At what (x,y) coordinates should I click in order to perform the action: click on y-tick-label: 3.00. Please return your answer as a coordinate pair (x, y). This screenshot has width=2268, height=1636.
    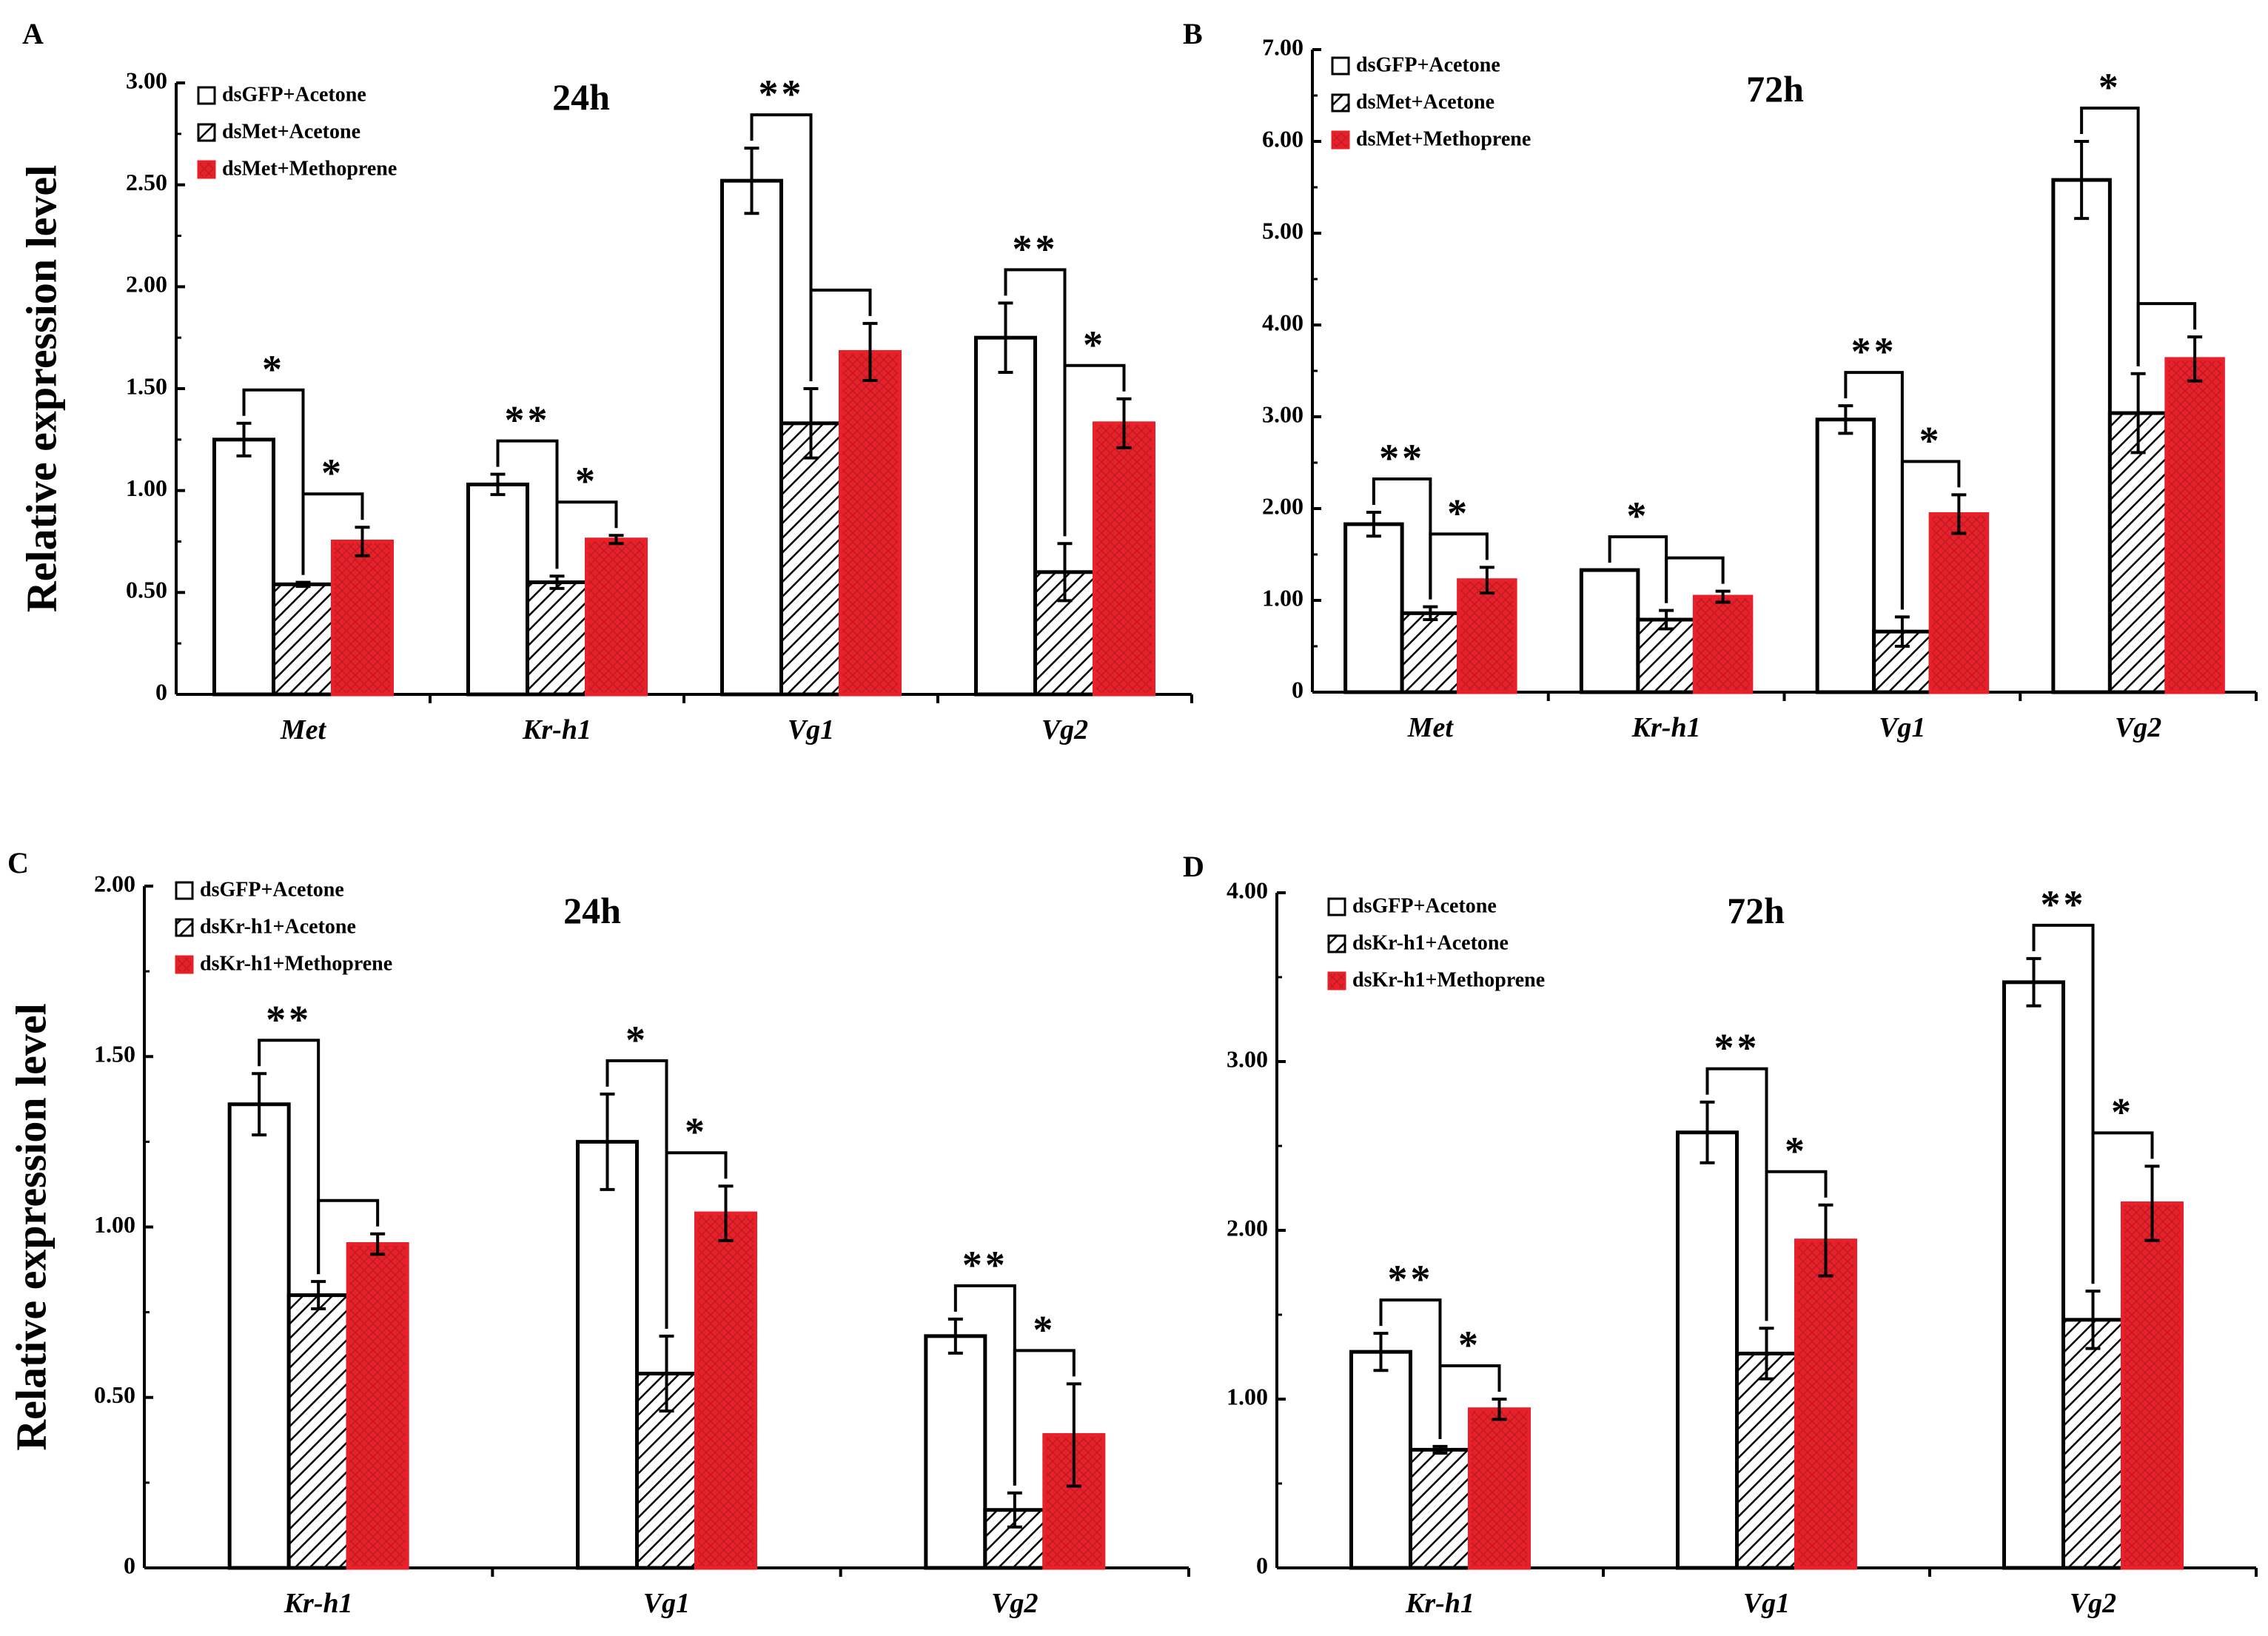
    Looking at the image, I should click on (1283, 413).